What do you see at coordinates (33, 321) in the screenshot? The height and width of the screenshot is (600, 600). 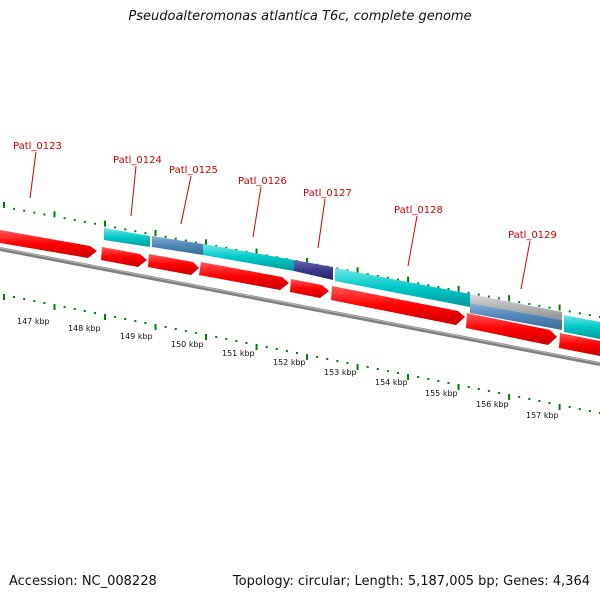 I see `kbp-label: 147 kbp` at bounding box center [33, 321].